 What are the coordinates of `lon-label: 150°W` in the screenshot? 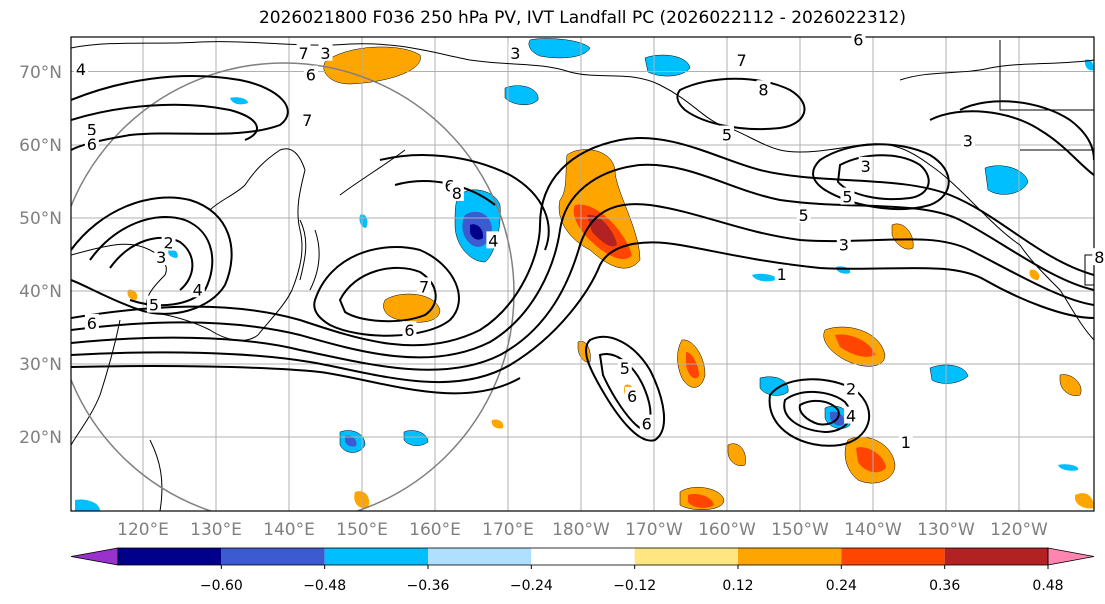 It's located at (800, 530).